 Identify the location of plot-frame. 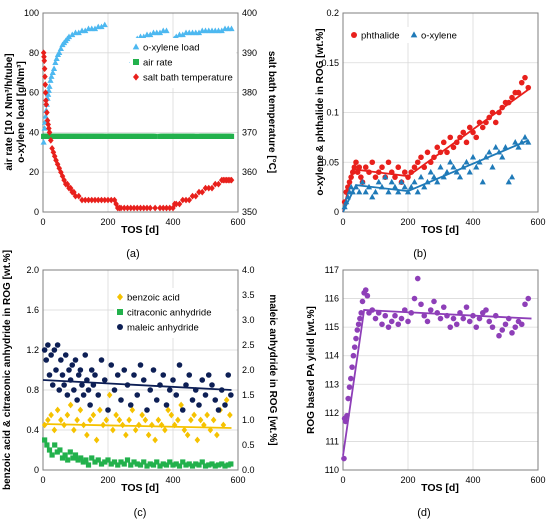
(440, 370).